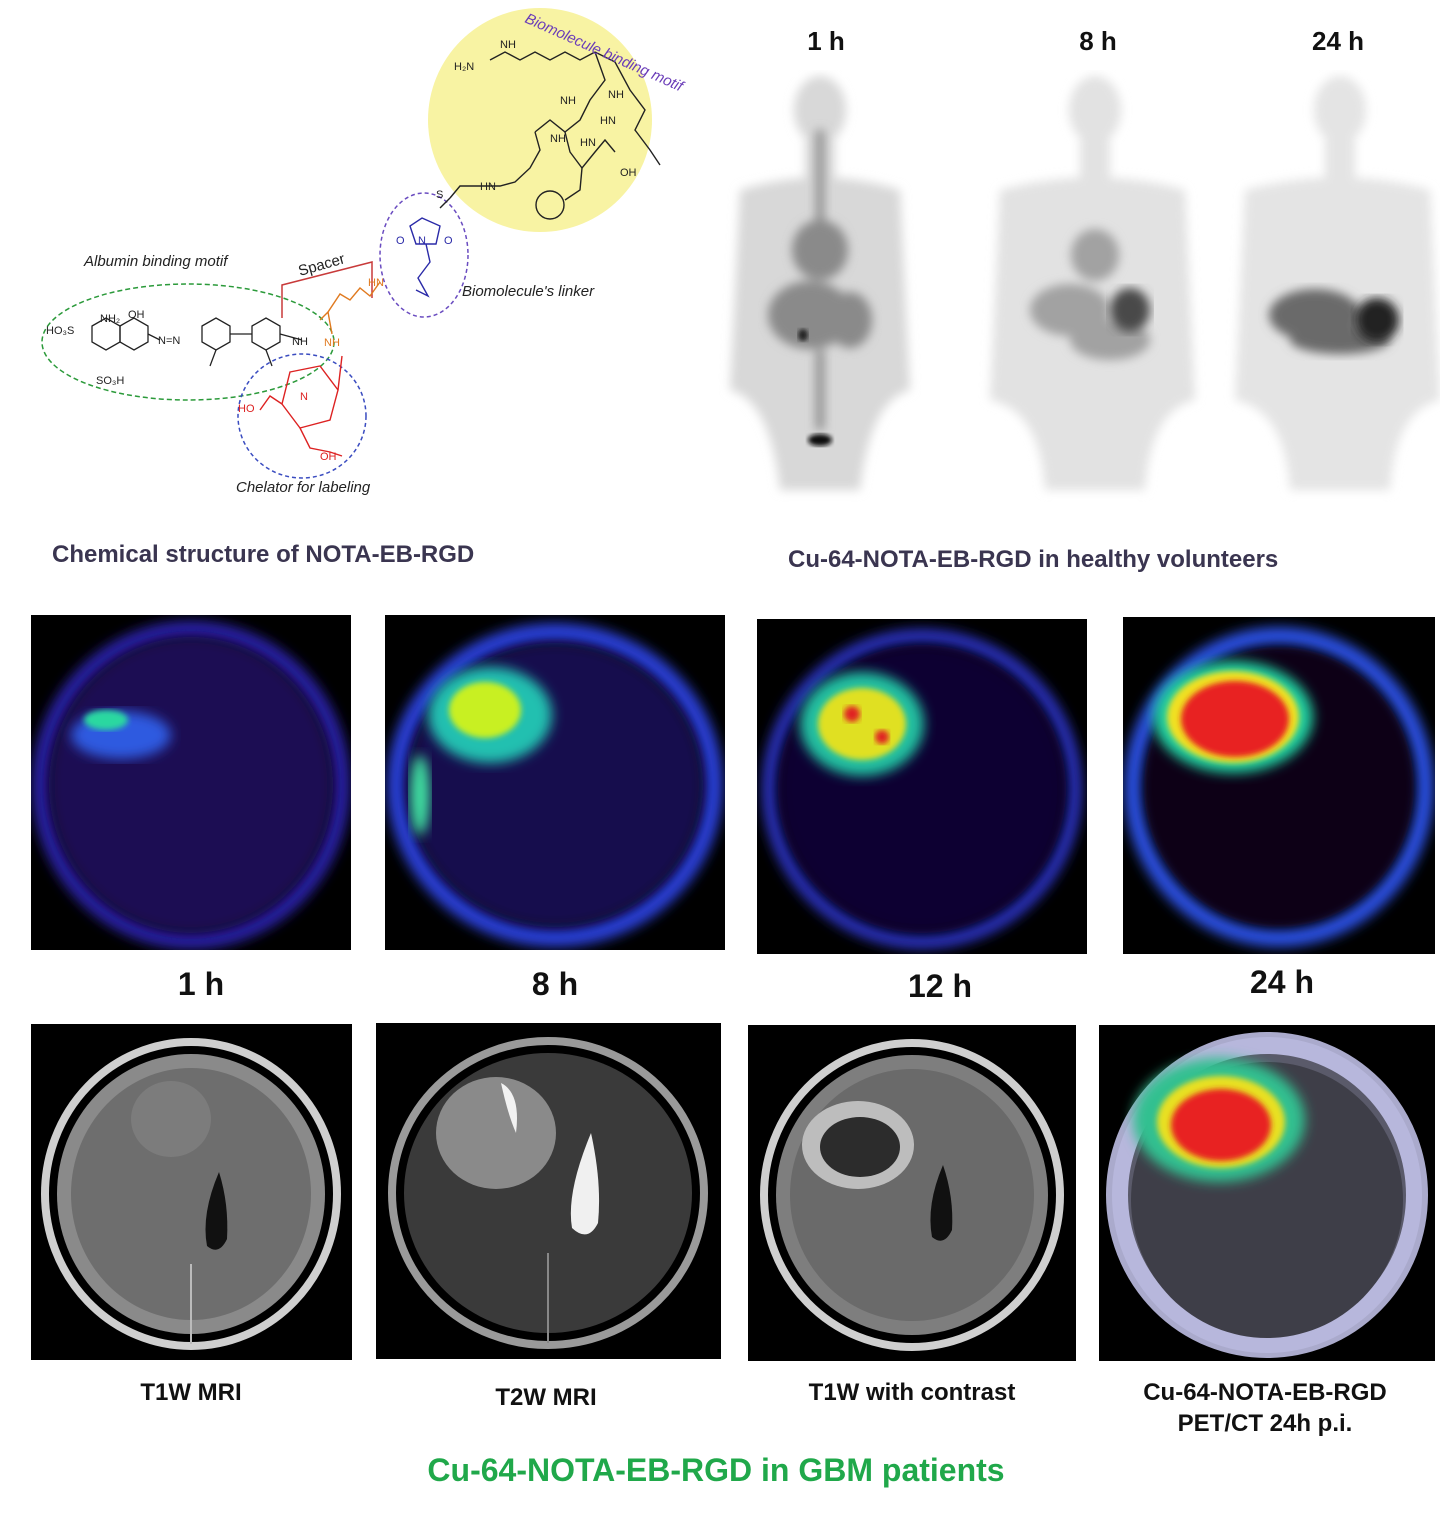 This screenshot has width=1440, height=1513. I want to click on peptide-bonds, so click(550, 135).